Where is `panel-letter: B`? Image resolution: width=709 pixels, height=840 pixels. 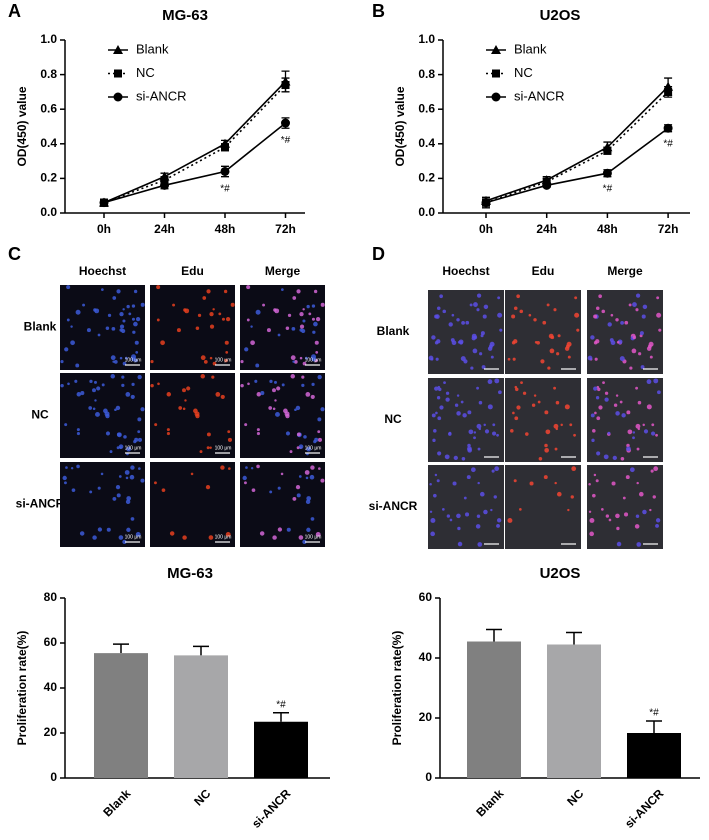
panel-letter: B is located at coordinates (378, 11).